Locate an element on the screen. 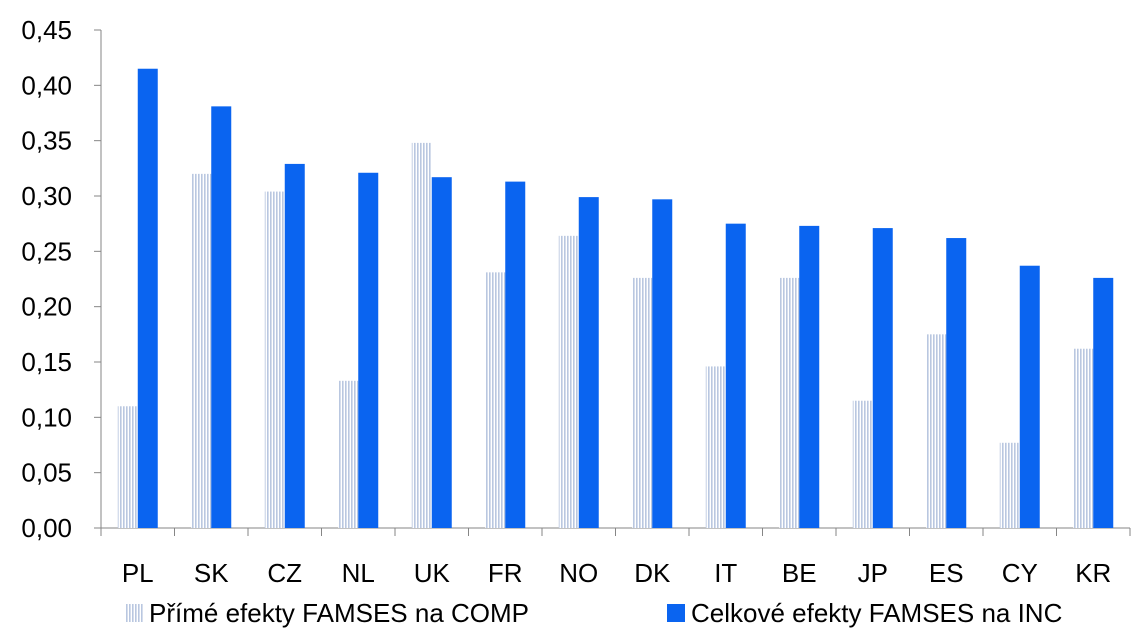 The image size is (1140, 635). x-tick-label: CY is located at coordinates (1020, 573).